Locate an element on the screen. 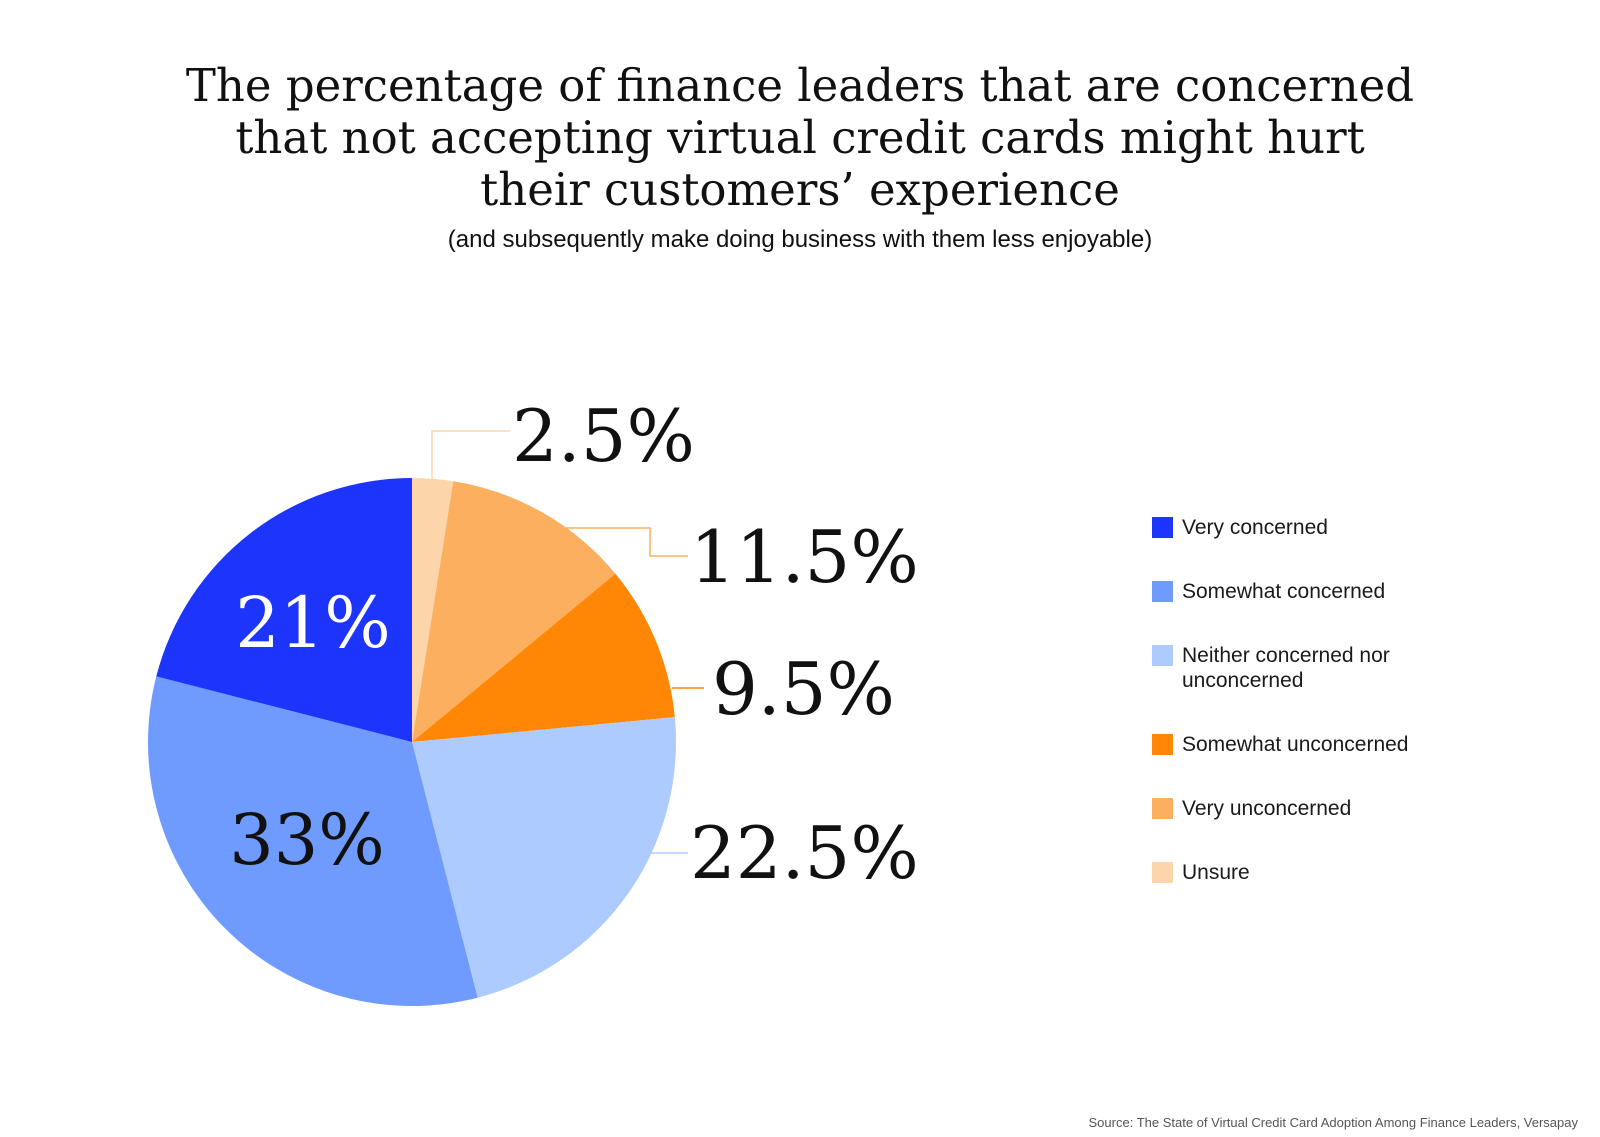 The image size is (1600, 1137). data-label: 33% is located at coordinates (307, 840).